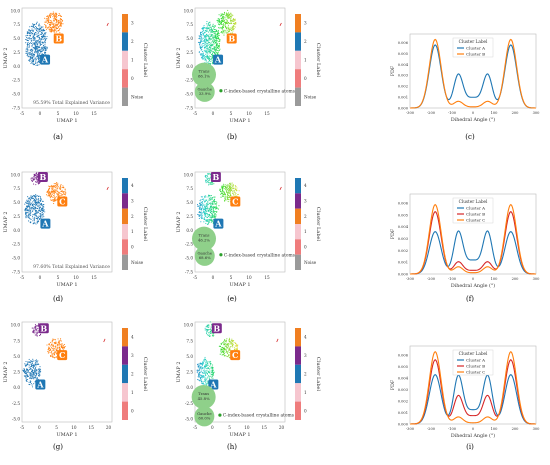  Describe the element at coordinates (305, 23) in the screenshot. I see `colorbar-tick-label: 3` at that location.